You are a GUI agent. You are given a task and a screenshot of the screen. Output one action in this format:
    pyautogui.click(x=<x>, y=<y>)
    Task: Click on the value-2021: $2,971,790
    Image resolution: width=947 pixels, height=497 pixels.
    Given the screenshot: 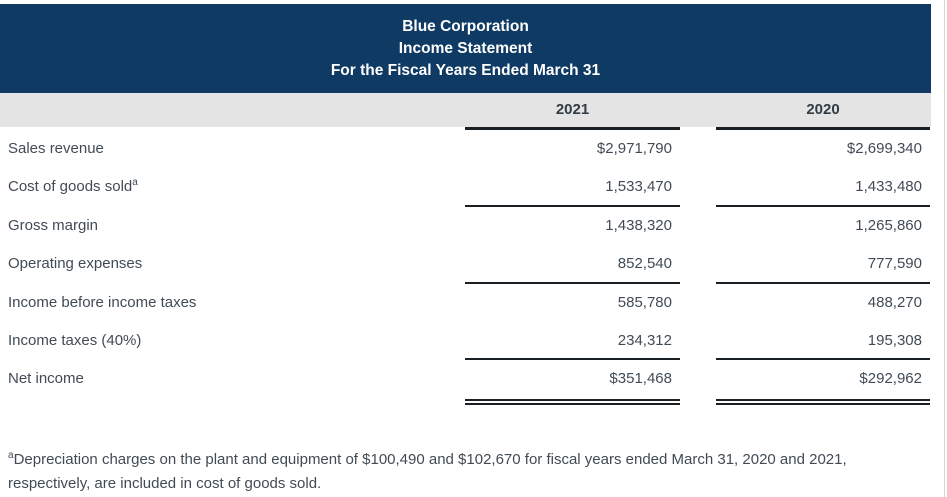 What is the action you would take?
    pyautogui.click(x=634, y=148)
    